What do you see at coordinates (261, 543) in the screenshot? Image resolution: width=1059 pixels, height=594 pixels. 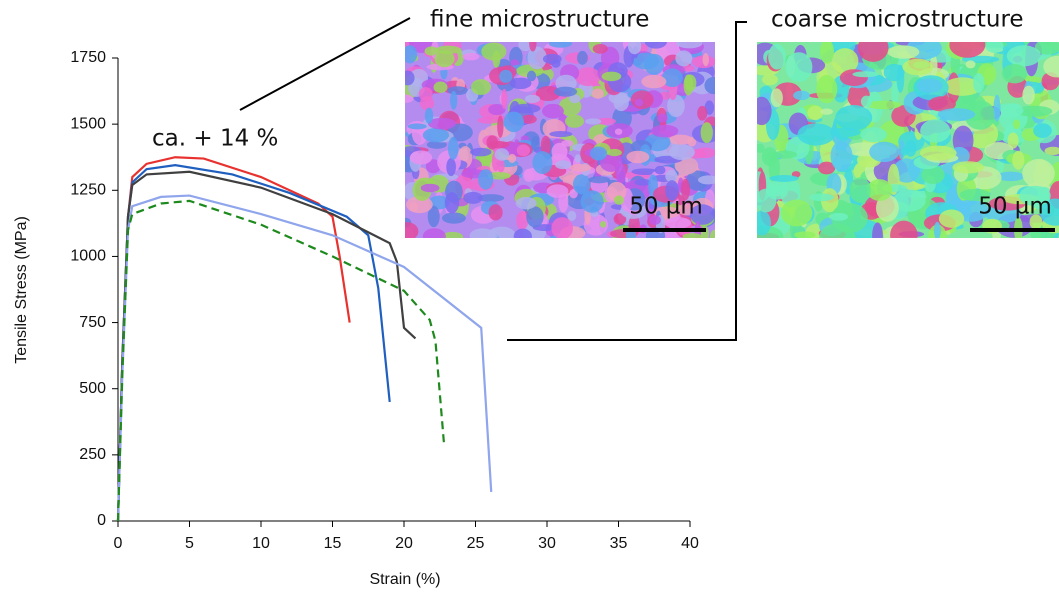 I see `x-tick-label: 10` at bounding box center [261, 543].